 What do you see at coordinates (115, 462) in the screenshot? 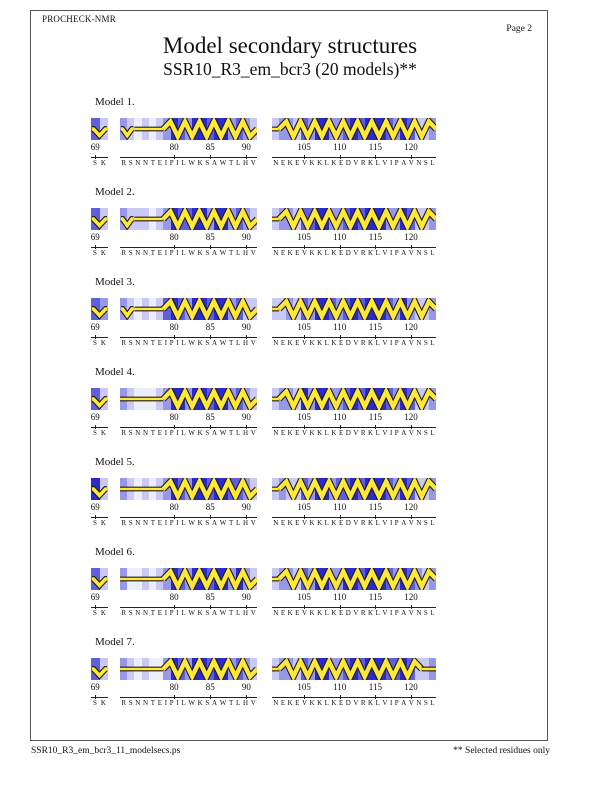
I see `model-label: Model 5.` at bounding box center [115, 462].